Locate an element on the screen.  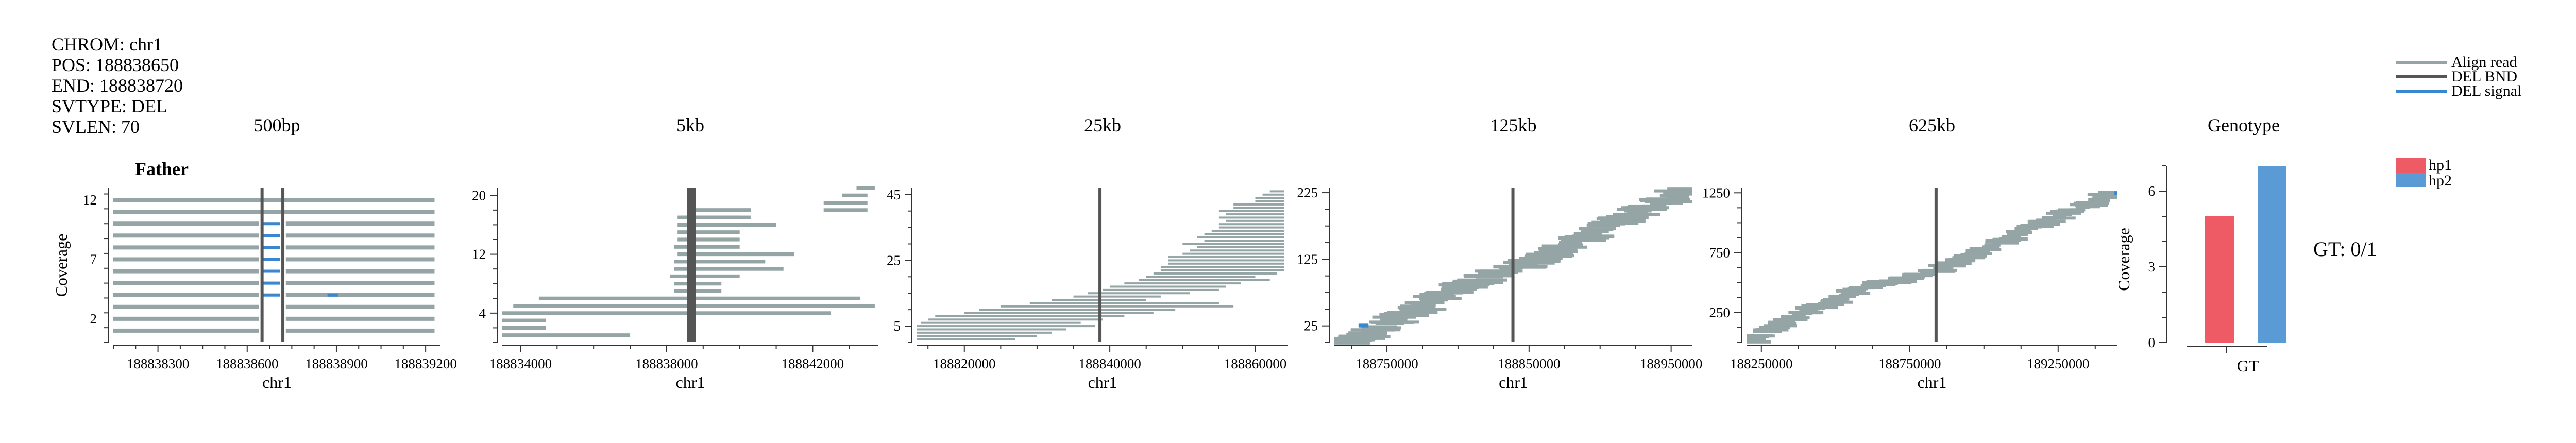
x-tick-label: 188838600 is located at coordinates (247, 363).